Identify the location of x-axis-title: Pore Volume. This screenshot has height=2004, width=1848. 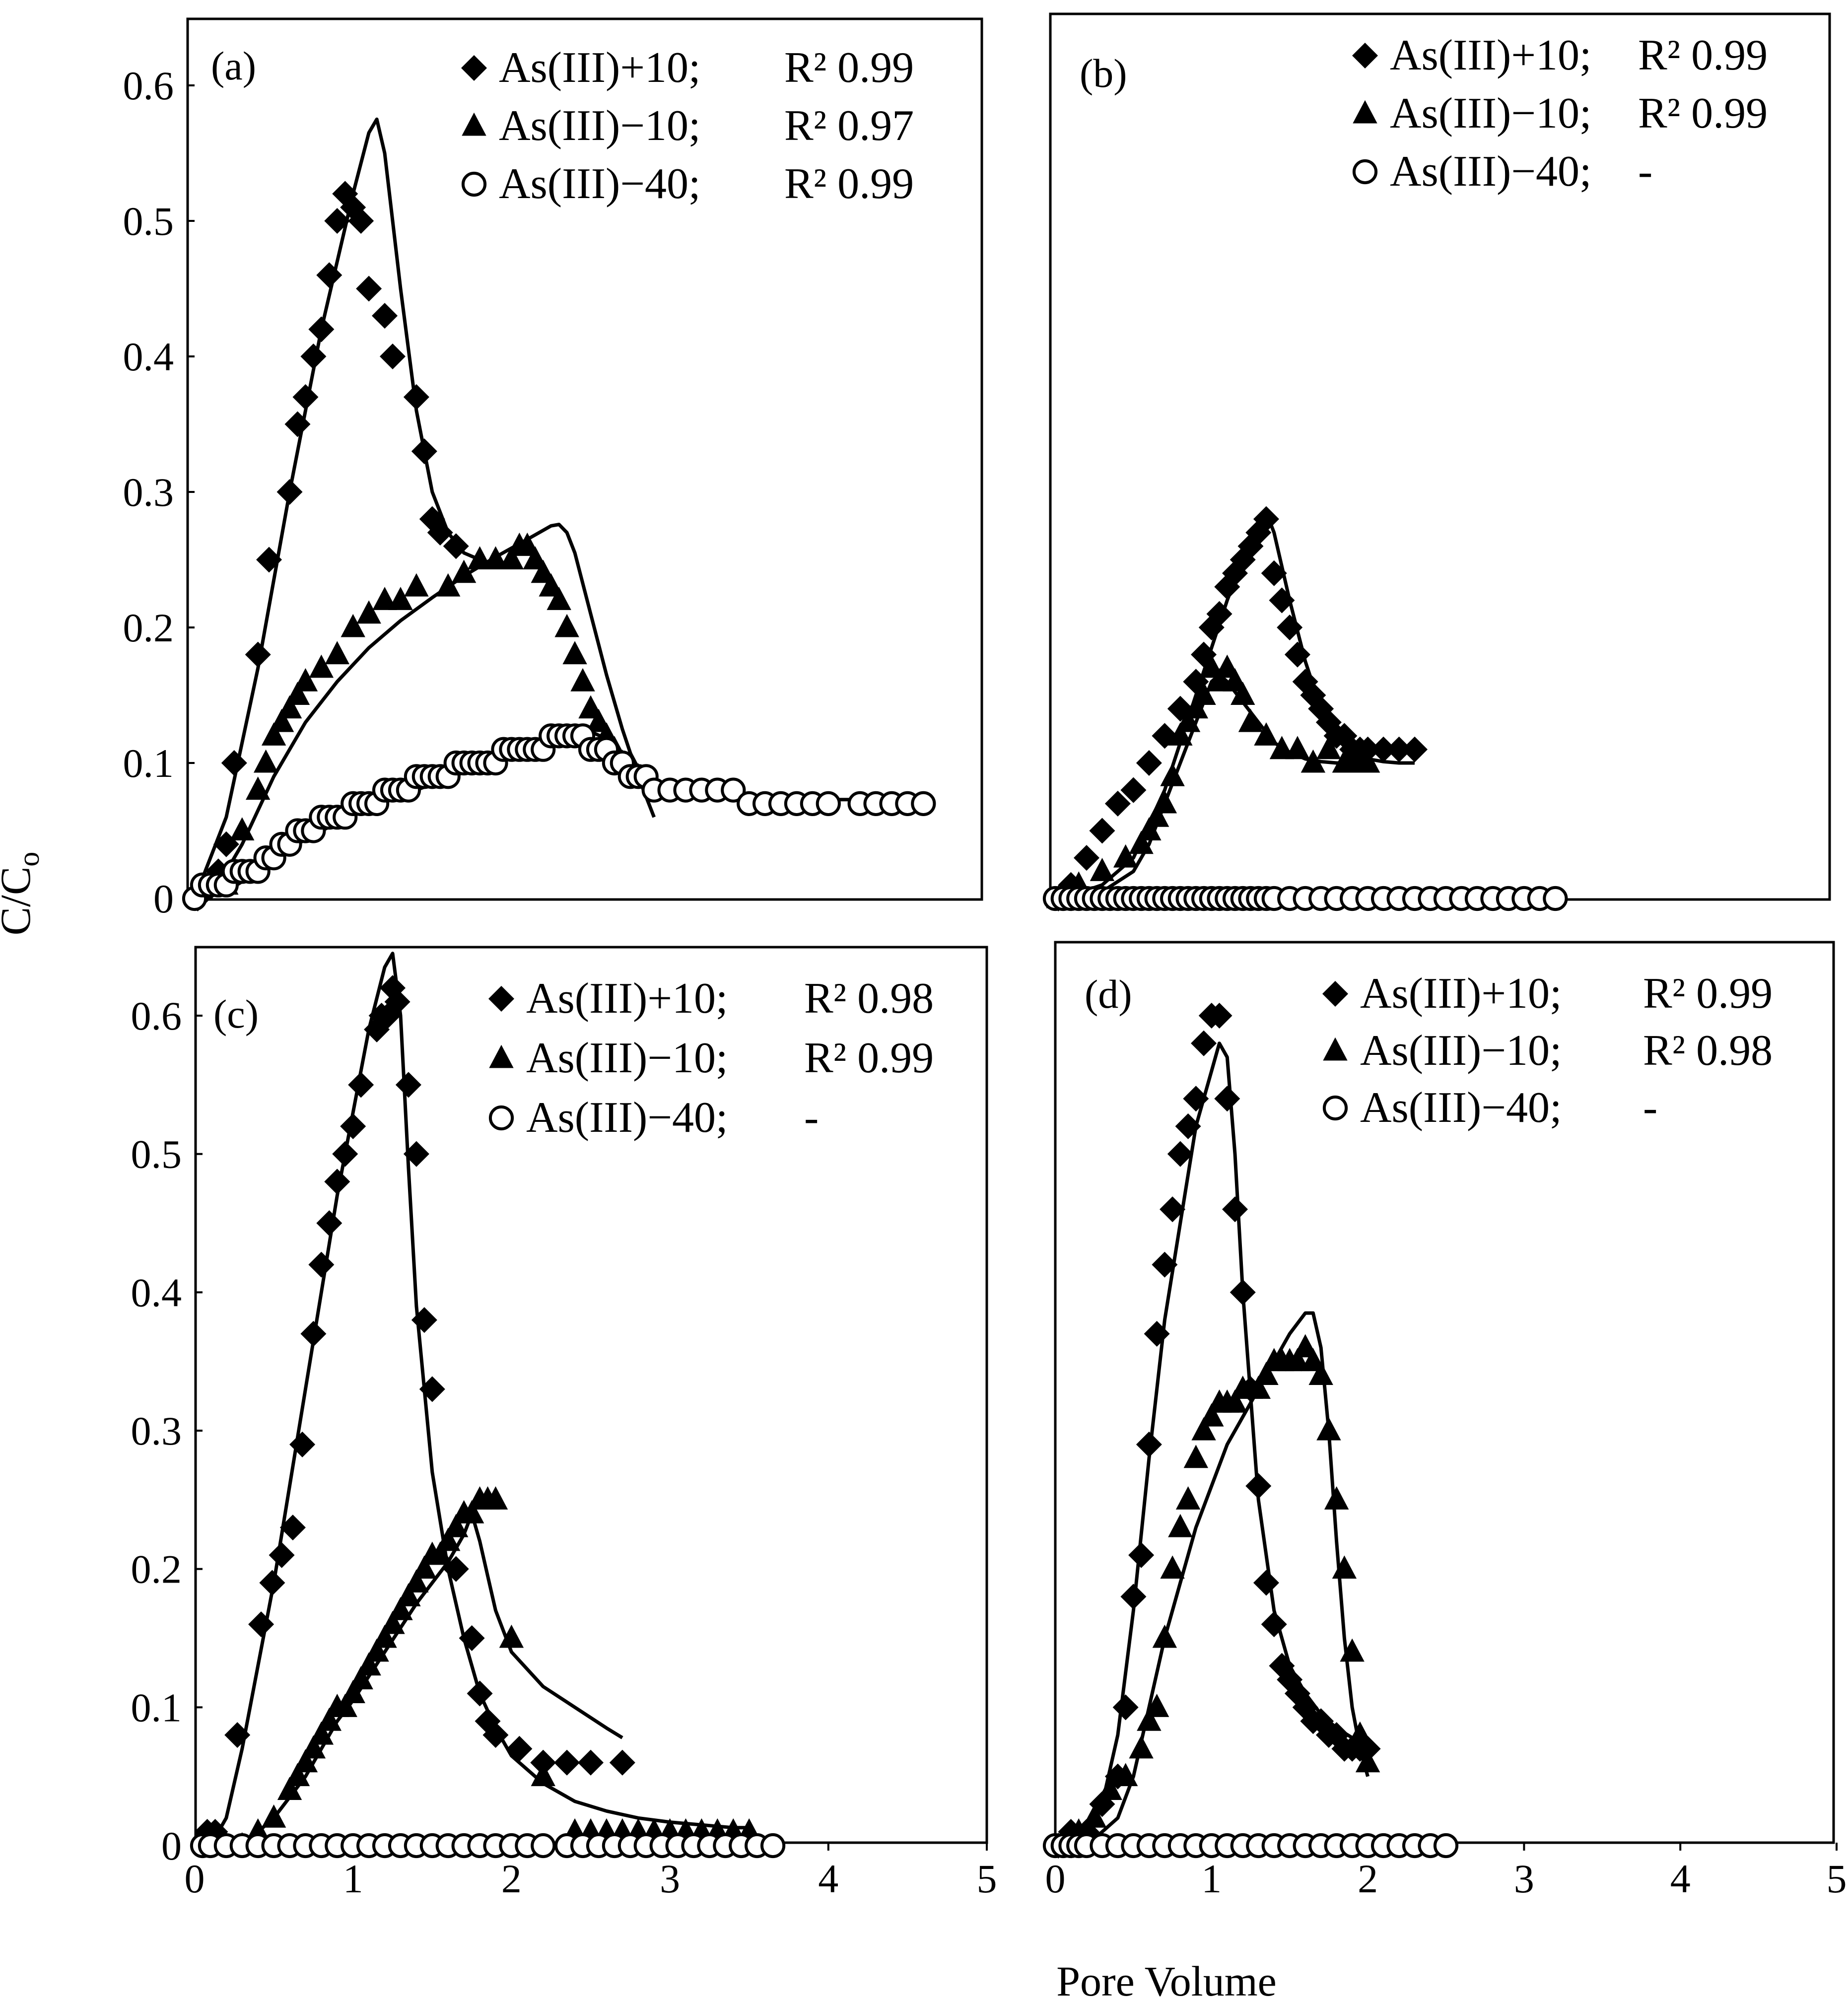
(1166, 1980).